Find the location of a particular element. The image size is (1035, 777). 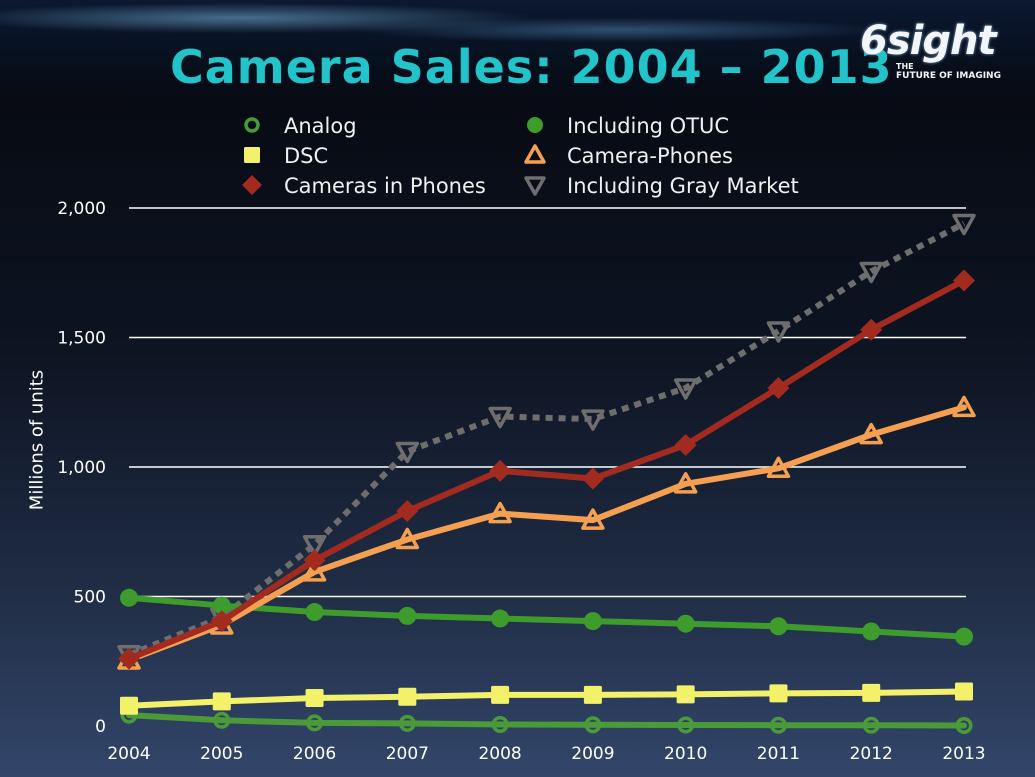

legend-marker-camera-phones is located at coordinates (535, 154).